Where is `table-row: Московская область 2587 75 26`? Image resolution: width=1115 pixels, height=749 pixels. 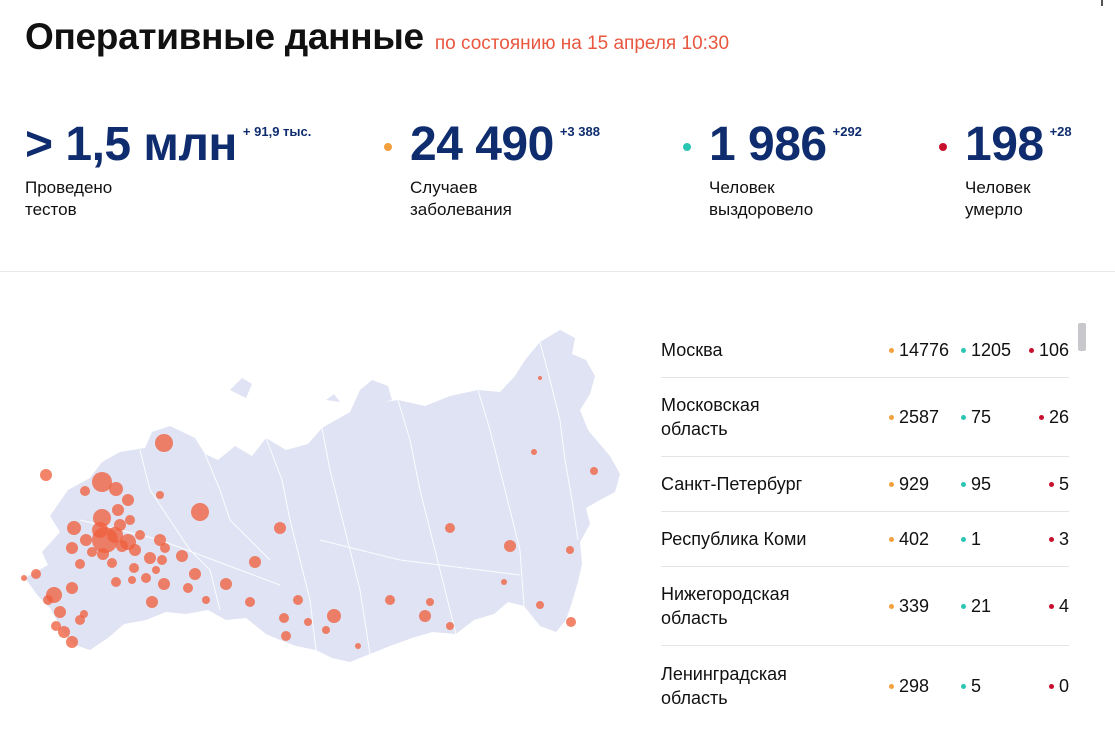
table-row: Московская область 2587 75 26 is located at coordinates (865, 417).